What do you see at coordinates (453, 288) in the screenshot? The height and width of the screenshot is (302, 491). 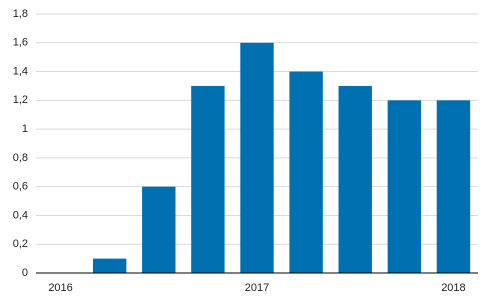 I see `x-tick-label: 2018` at bounding box center [453, 288].